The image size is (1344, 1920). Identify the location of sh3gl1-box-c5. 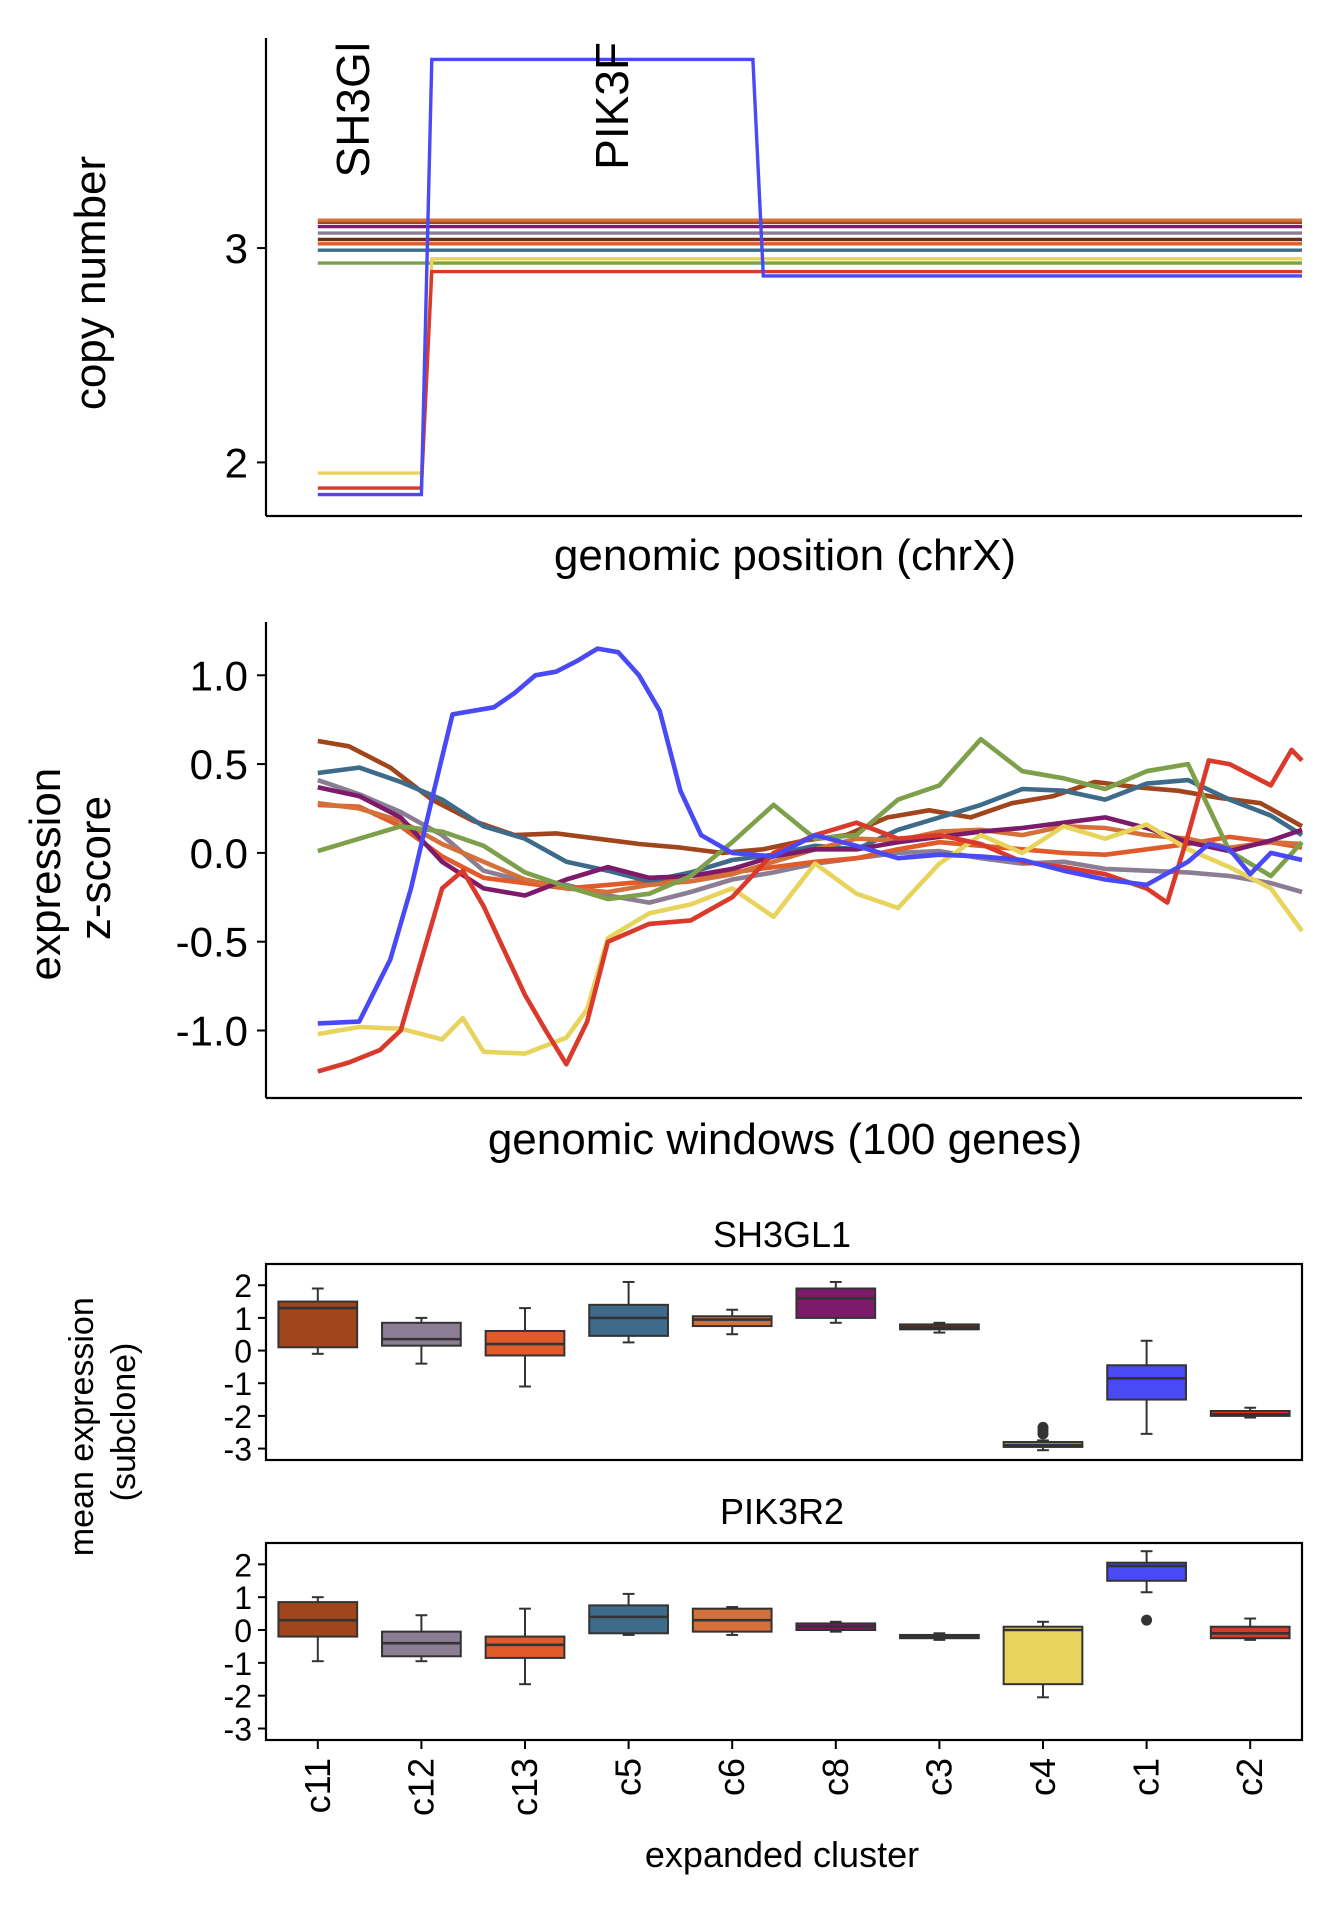
(628, 1312).